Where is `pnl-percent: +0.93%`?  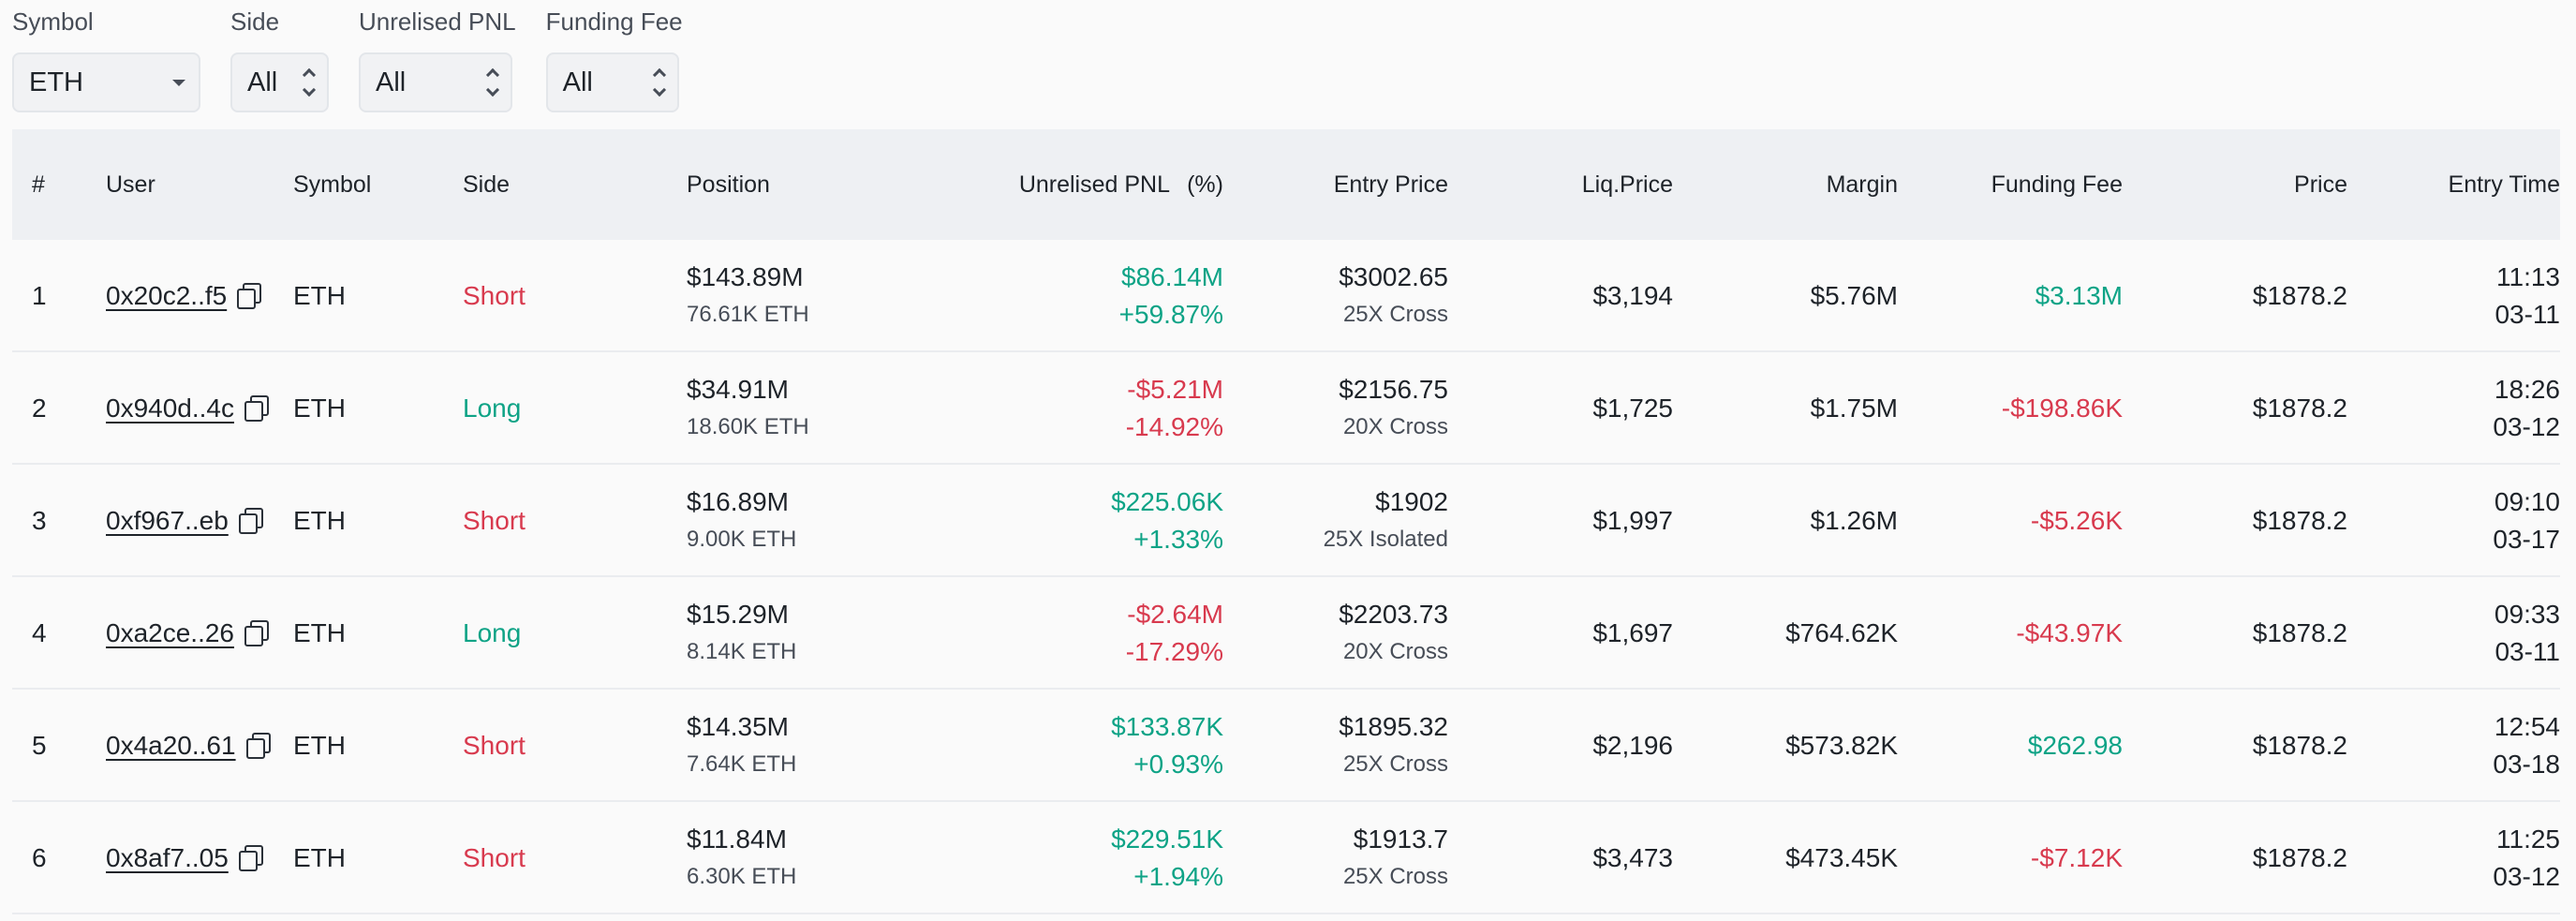
pnl-percent: +0.93% is located at coordinates (1178, 764).